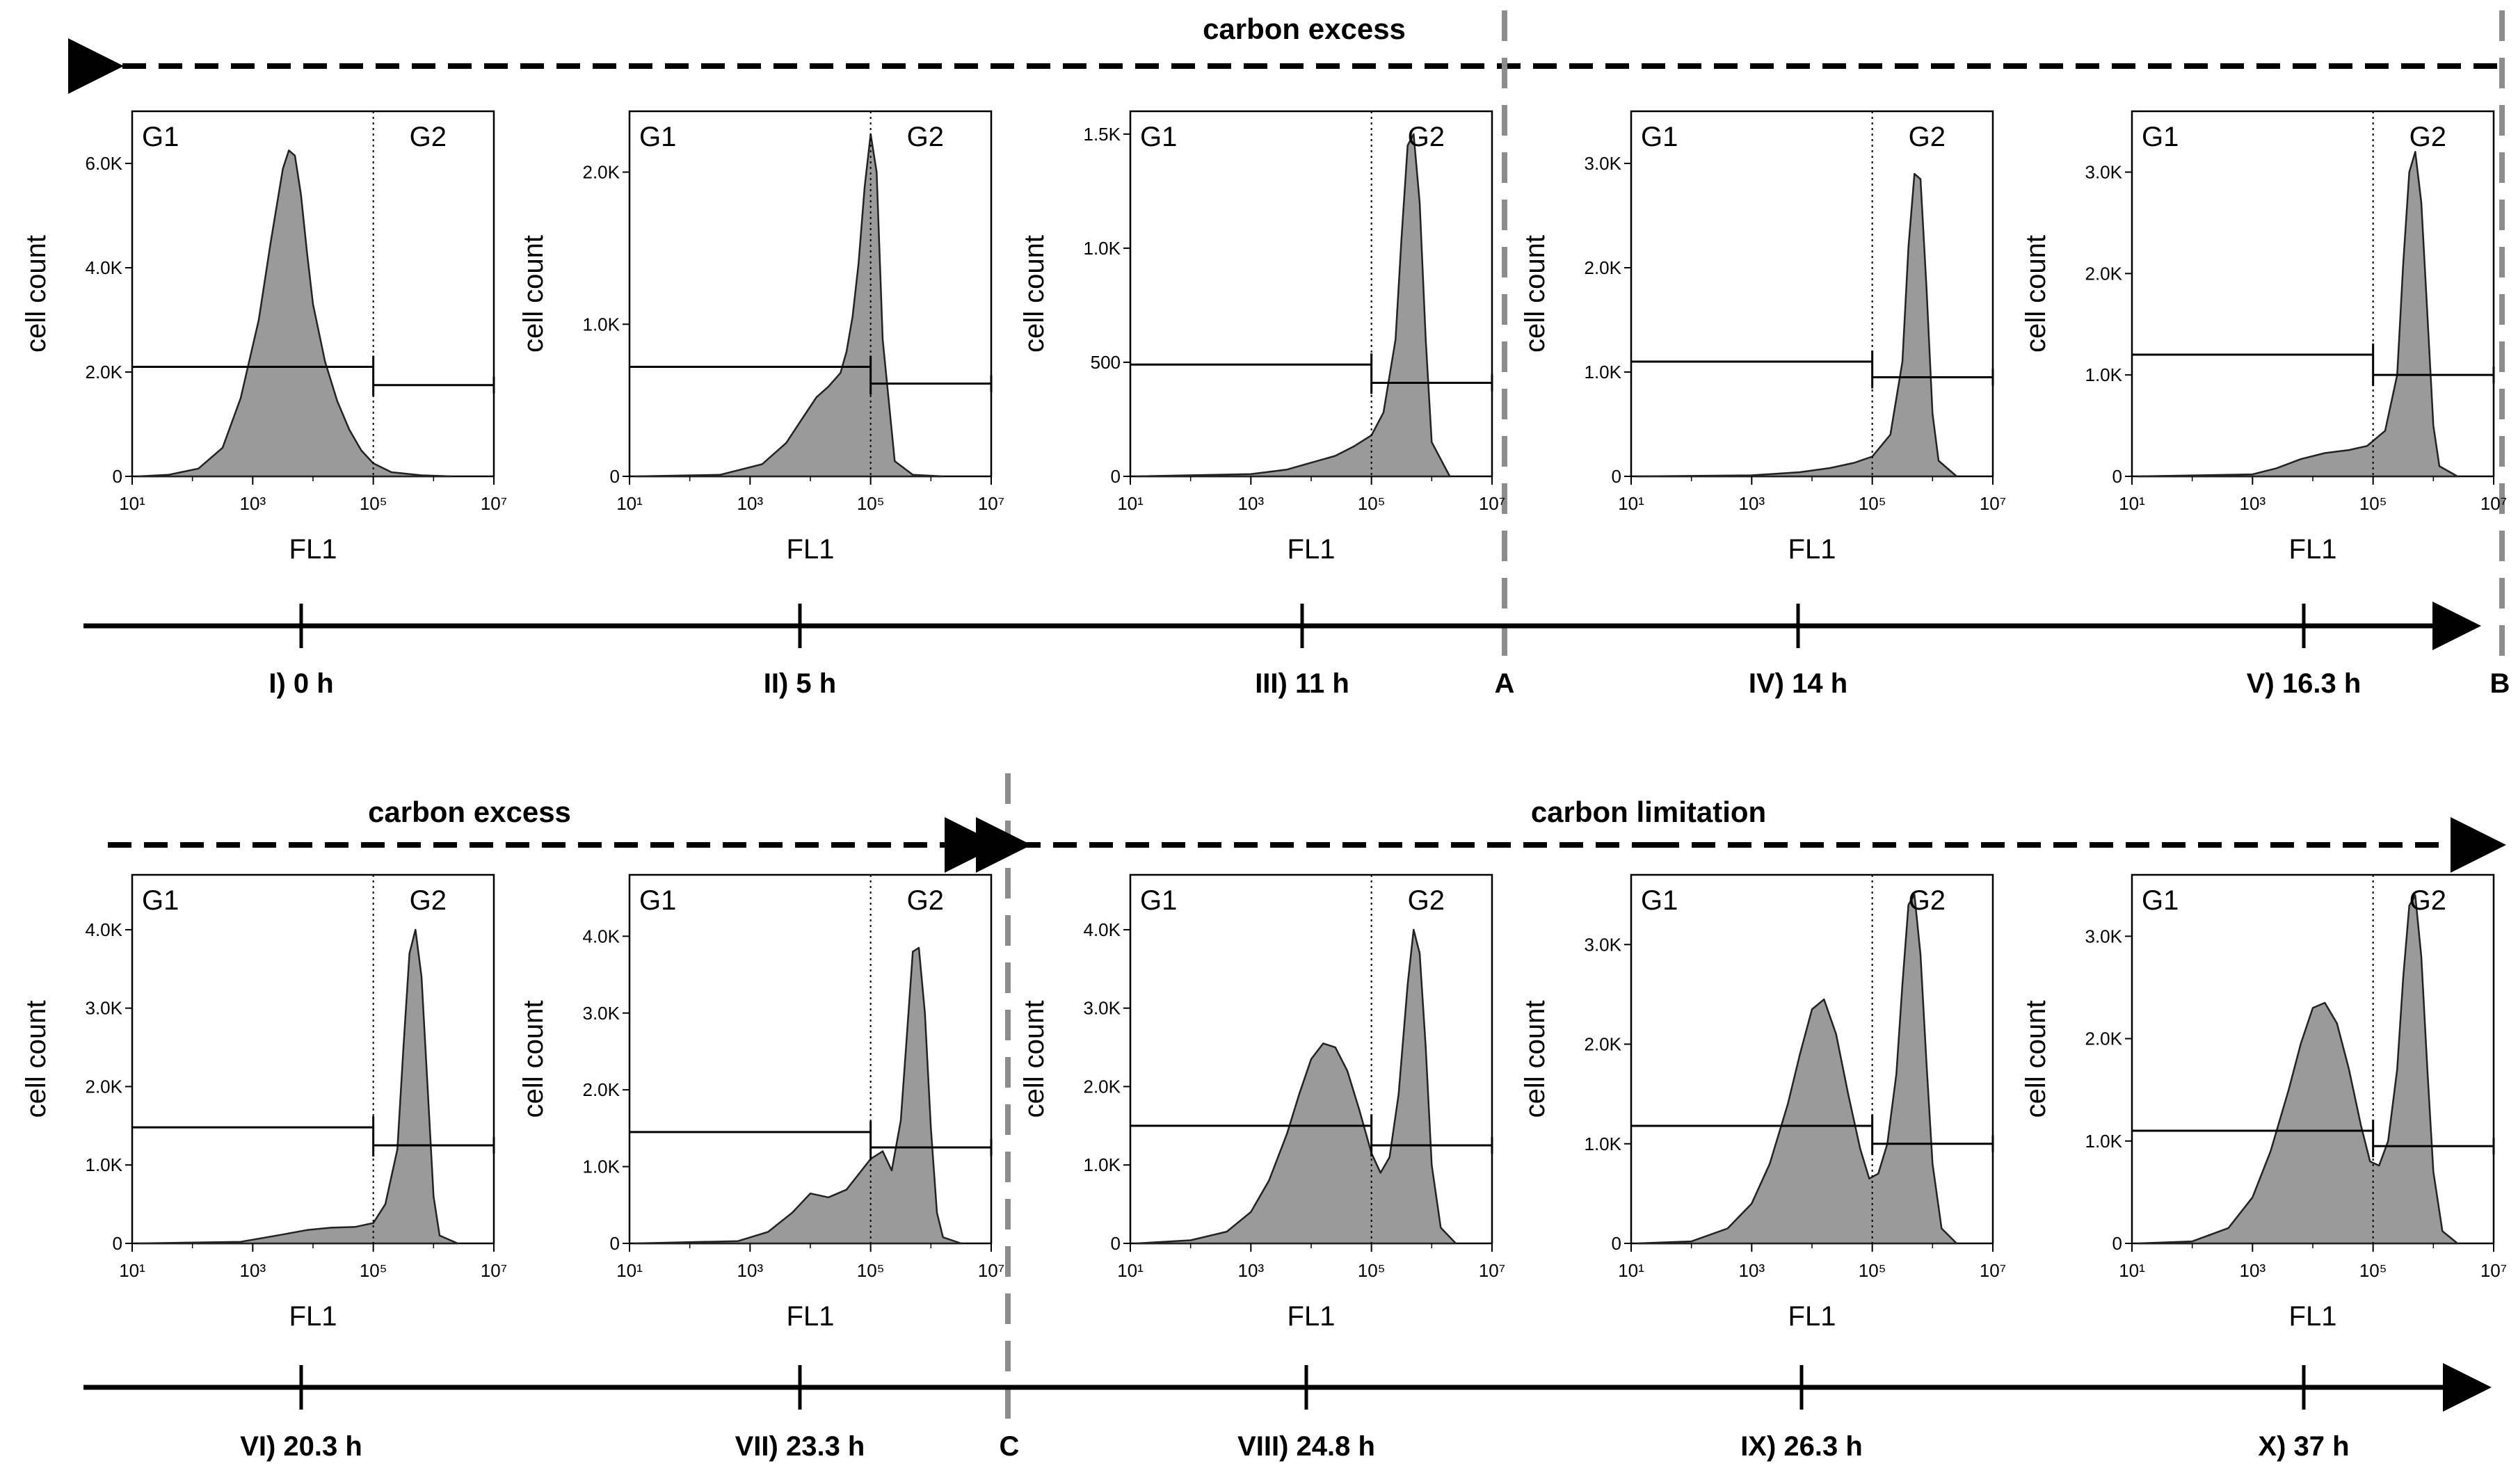 Image resolution: width=2518 pixels, height=1484 pixels. Describe the element at coordinates (1302, 683) in the screenshot. I see `timepoint-label: III) 11 h` at that location.